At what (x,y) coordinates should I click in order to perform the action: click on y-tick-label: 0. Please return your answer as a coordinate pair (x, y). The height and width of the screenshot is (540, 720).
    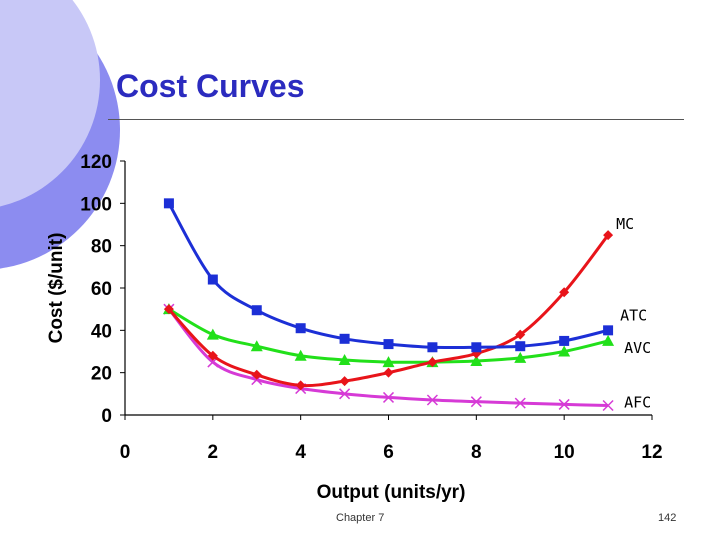
    Looking at the image, I should click on (106, 416).